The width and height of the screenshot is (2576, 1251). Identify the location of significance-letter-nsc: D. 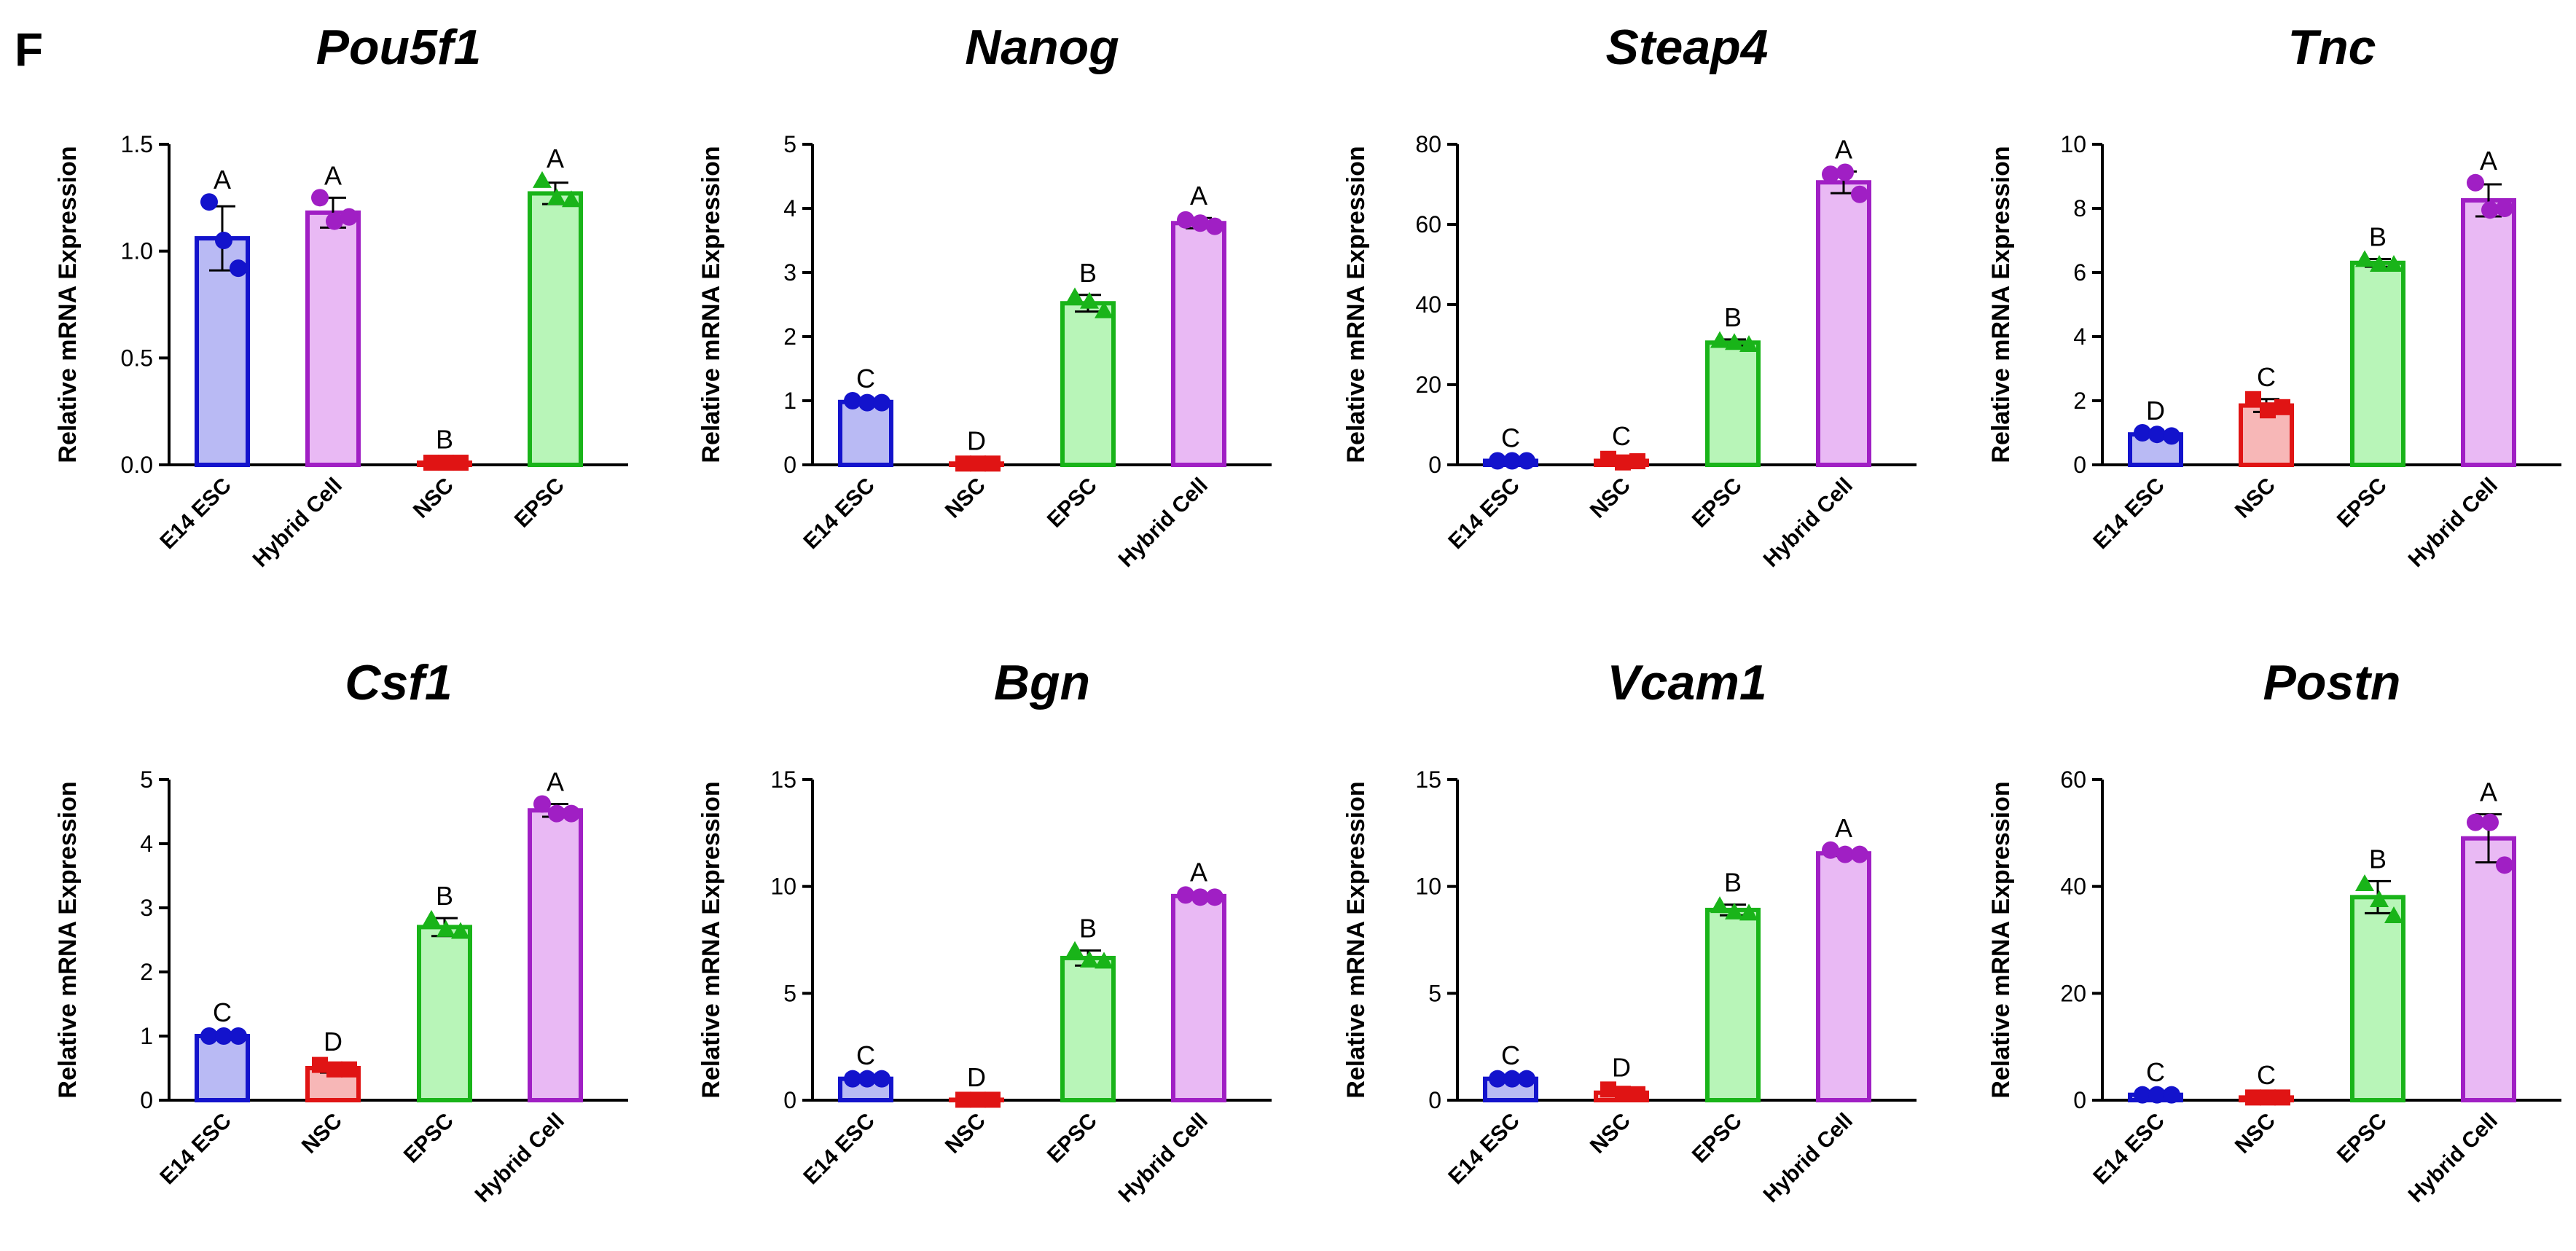
(976, 440).